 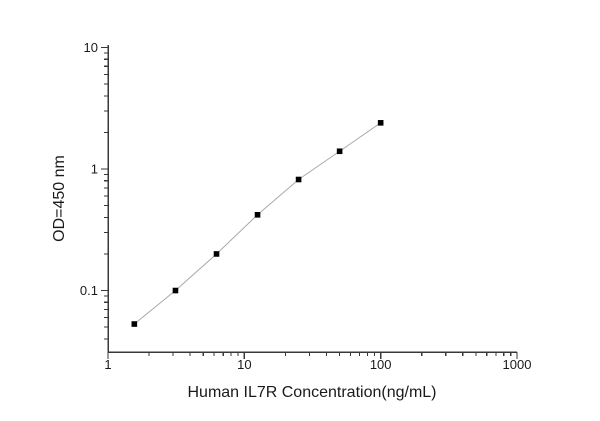 I want to click on x-axis-tick-label: 1, so click(x=107, y=364).